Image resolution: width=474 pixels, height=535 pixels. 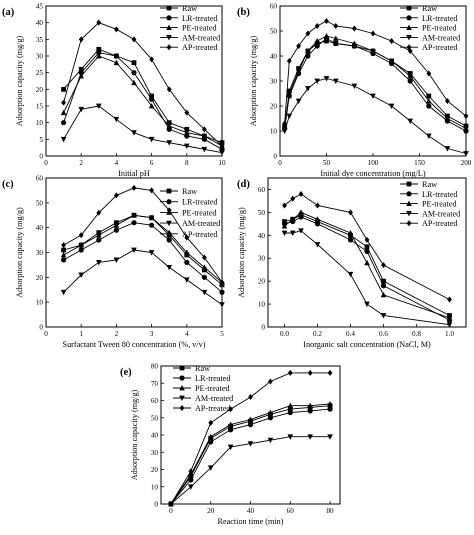 What do you see at coordinates (41, 140) in the screenshot?
I see `y-tick-label: 5` at bounding box center [41, 140].